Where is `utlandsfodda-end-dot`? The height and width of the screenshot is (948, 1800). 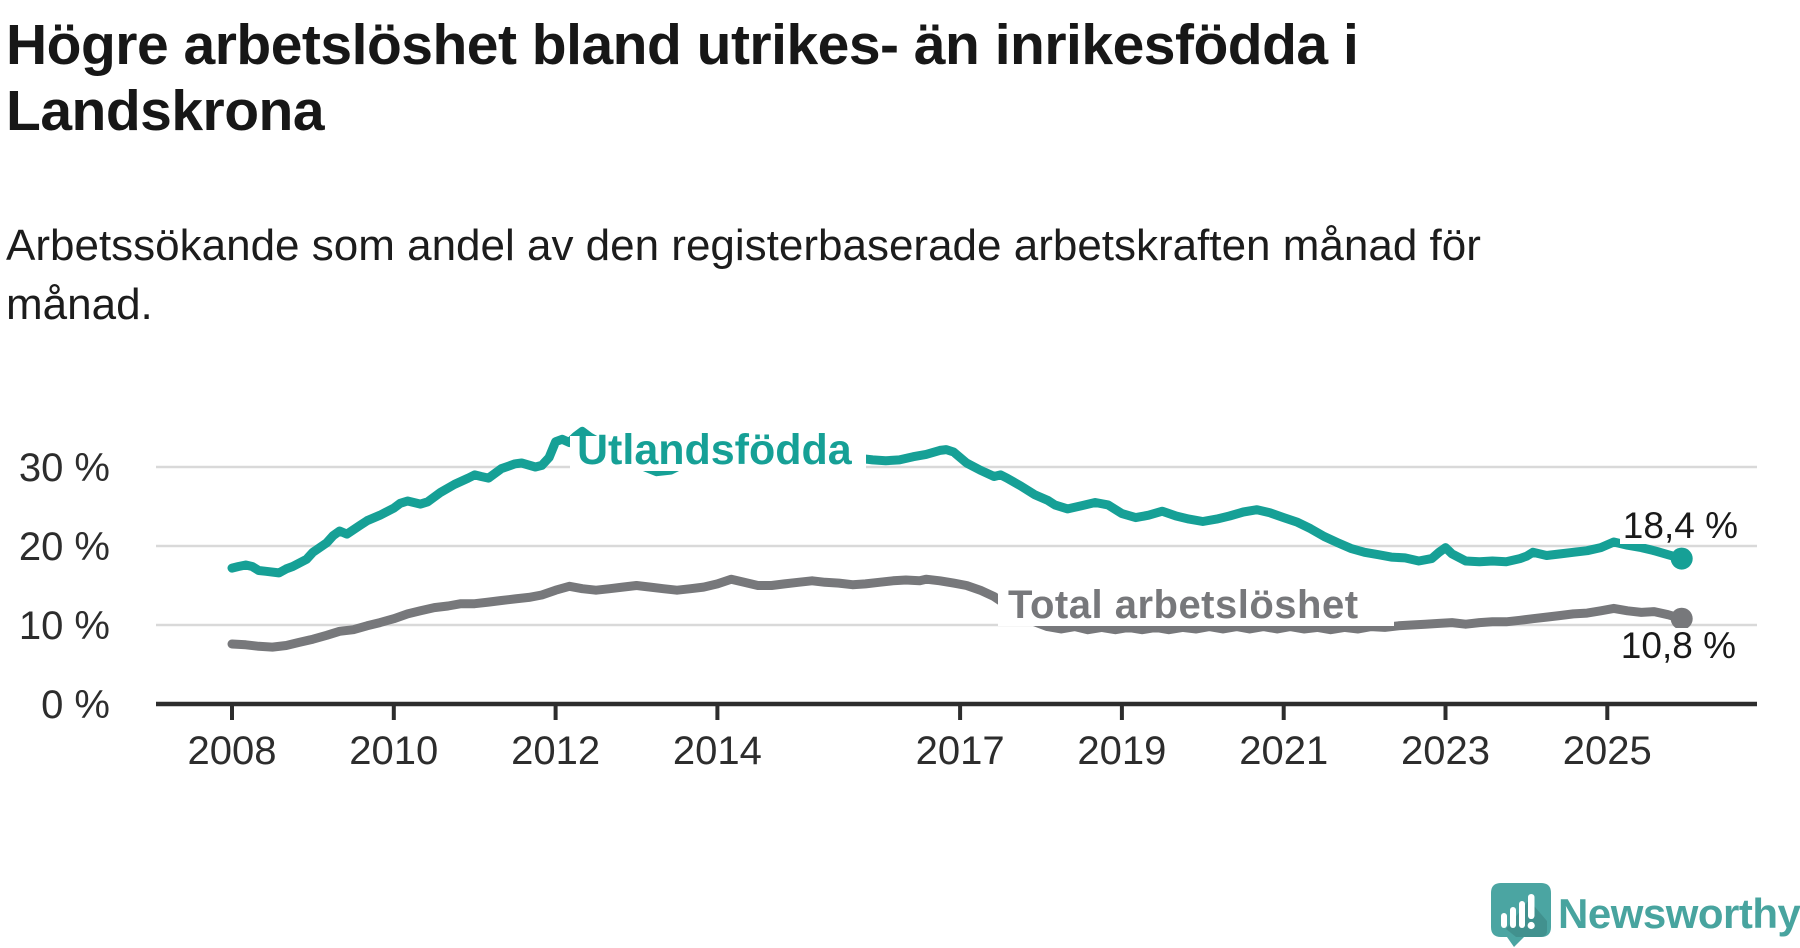
utlandsfodda-end-dot is located at coordinates (1681, 558).